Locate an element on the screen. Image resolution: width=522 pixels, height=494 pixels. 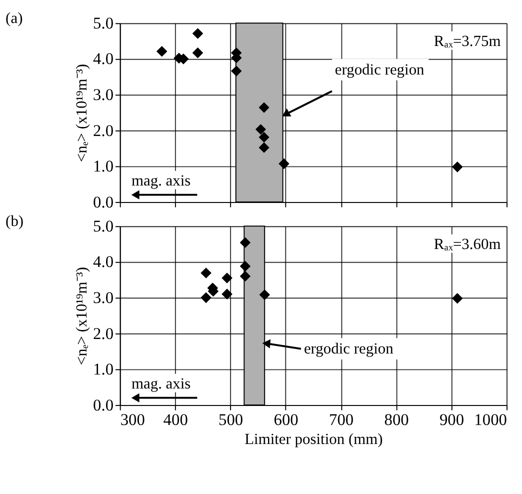
x-tick-label: 800 is located at coordinates (396, 419).